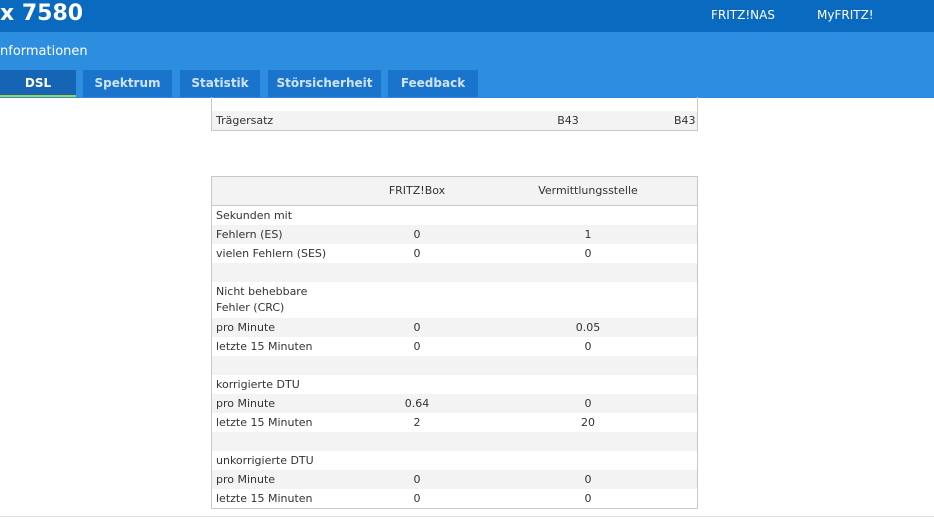 Image resolution: width=934 pixels, height=525 pixels. What do you see at coordinates (41, 14) in the screenshot?
I see `product-title: x 7580` at bounding box center [41, 14].